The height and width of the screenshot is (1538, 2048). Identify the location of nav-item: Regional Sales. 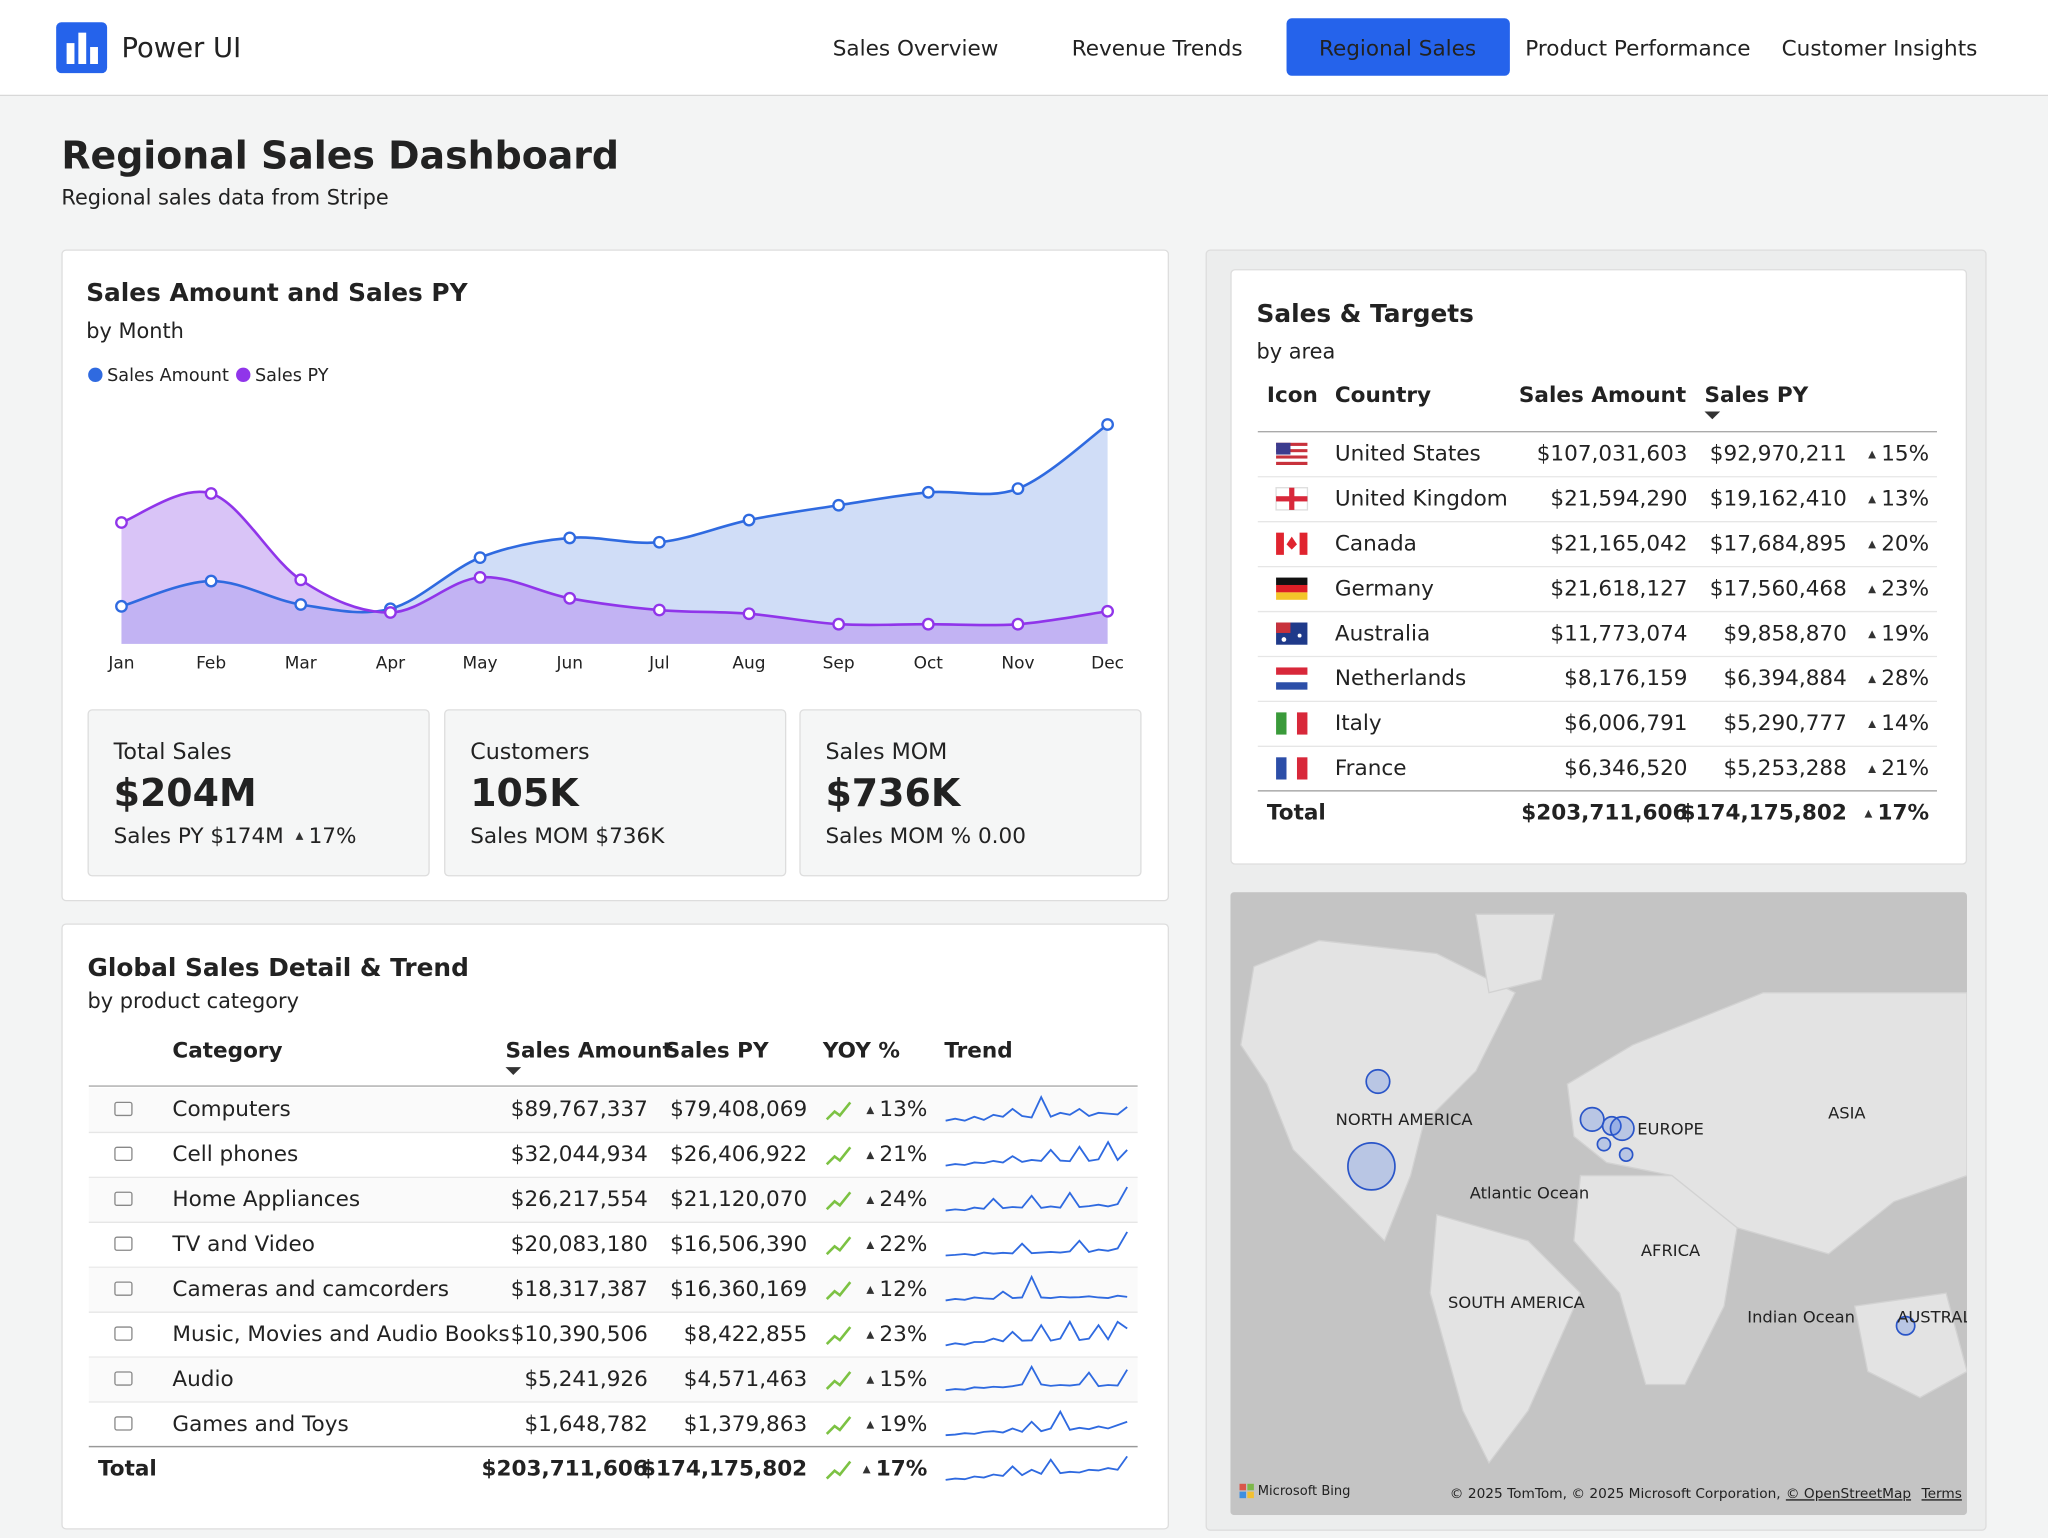
(1397, 49).